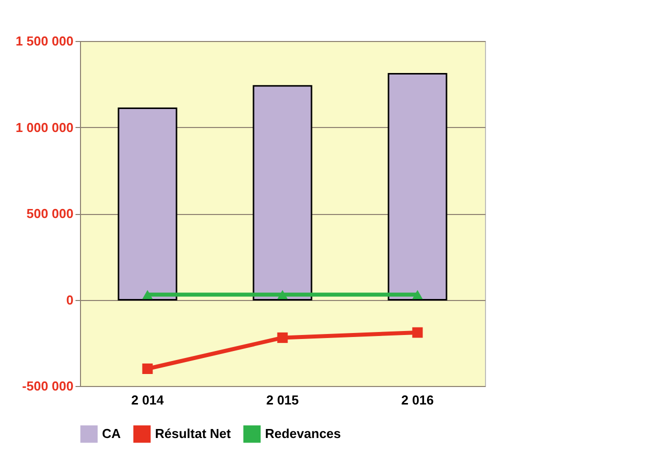  What do you see at coordinates (70, 300) in the screenshot?
I see `y-tick-label: 0` at bounding box center [70, 300].